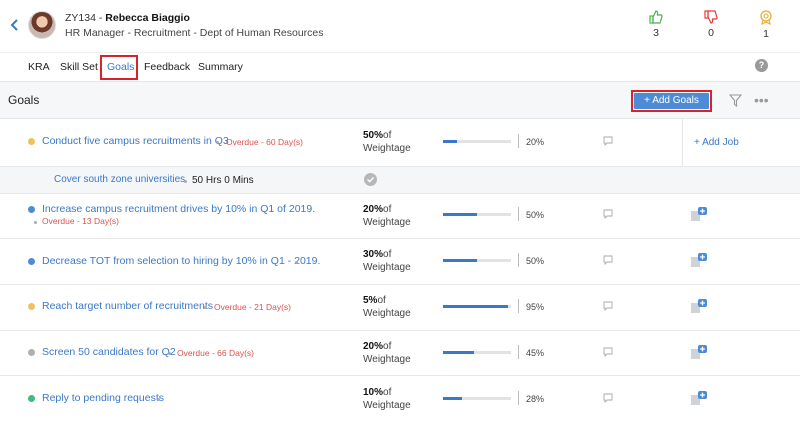 This screenshot has height=422, width=800. What do you see at coordinates (400, 100) in the screenshot?
I see `goals-section-bar: Goals + Add Goals •••` at bounding box center [400, 100].